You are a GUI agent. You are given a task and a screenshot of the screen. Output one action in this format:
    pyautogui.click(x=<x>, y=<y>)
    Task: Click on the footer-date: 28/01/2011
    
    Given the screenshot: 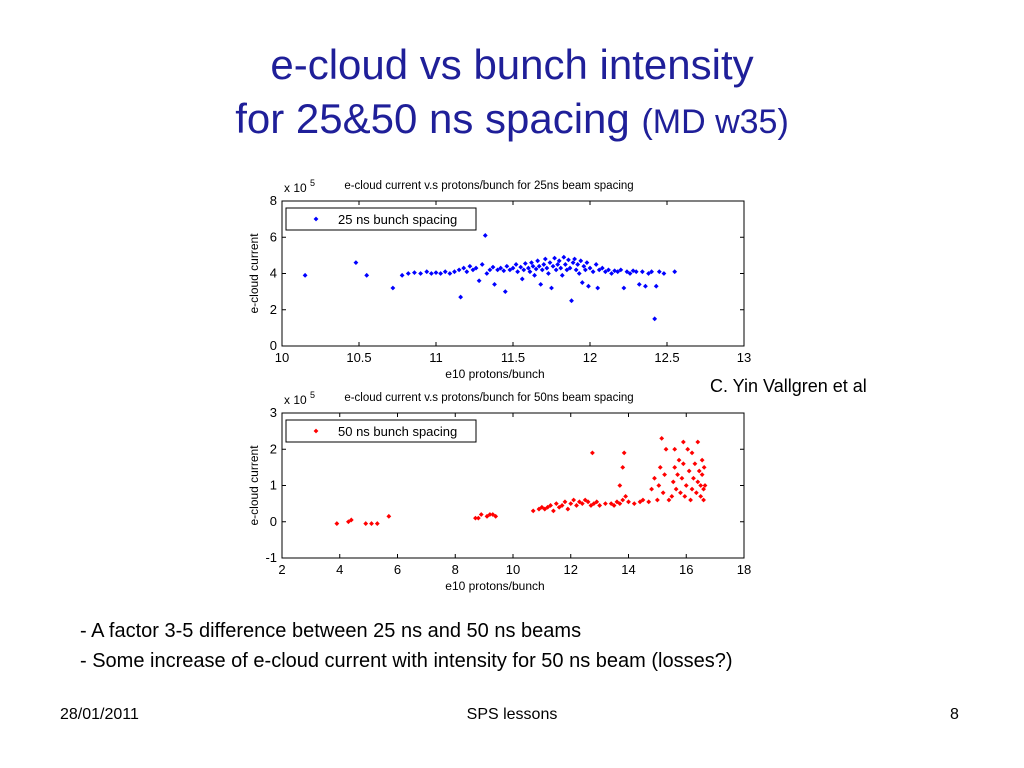 What is the action you would take?
    pyautogui.click(x=99, y=714)
    